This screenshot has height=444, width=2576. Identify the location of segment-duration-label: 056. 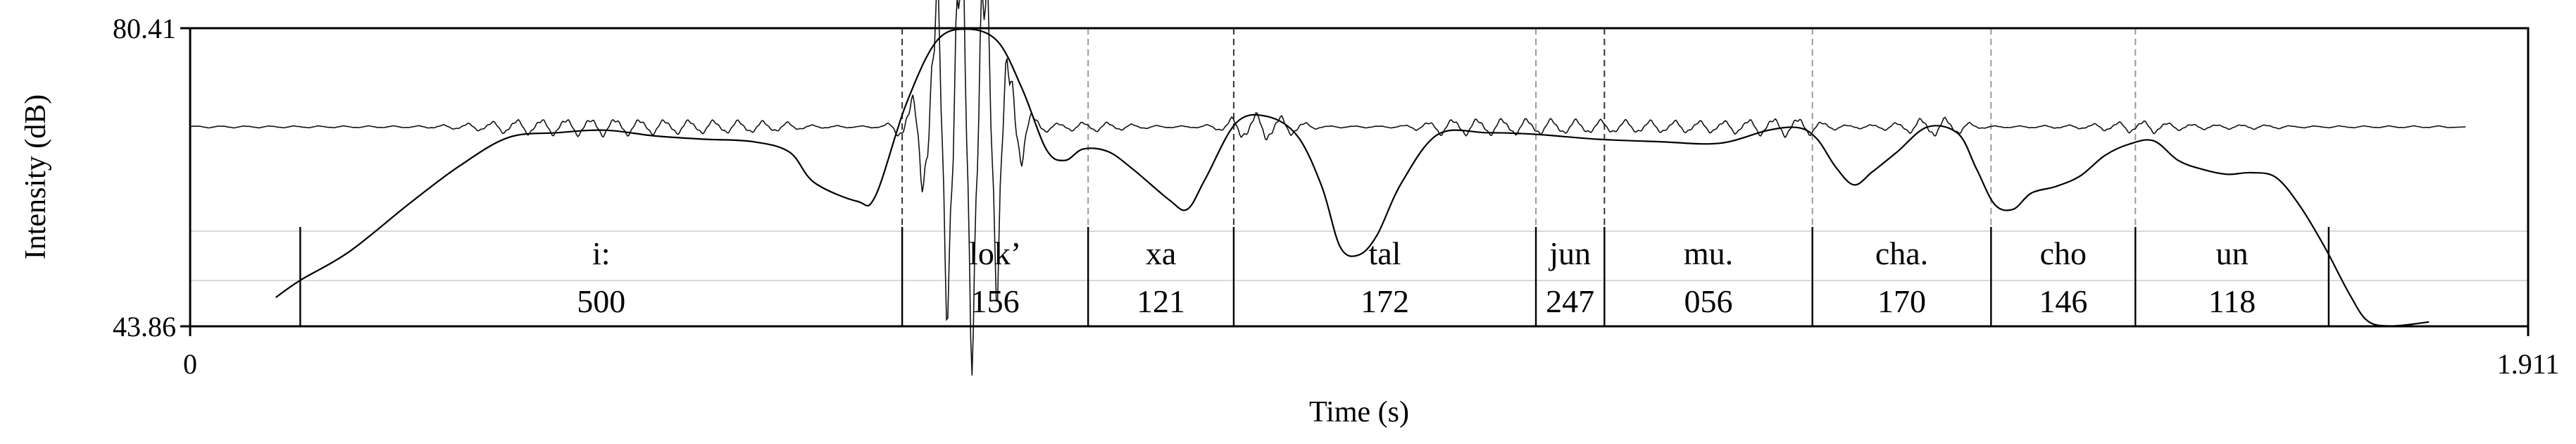
(1708, 301).